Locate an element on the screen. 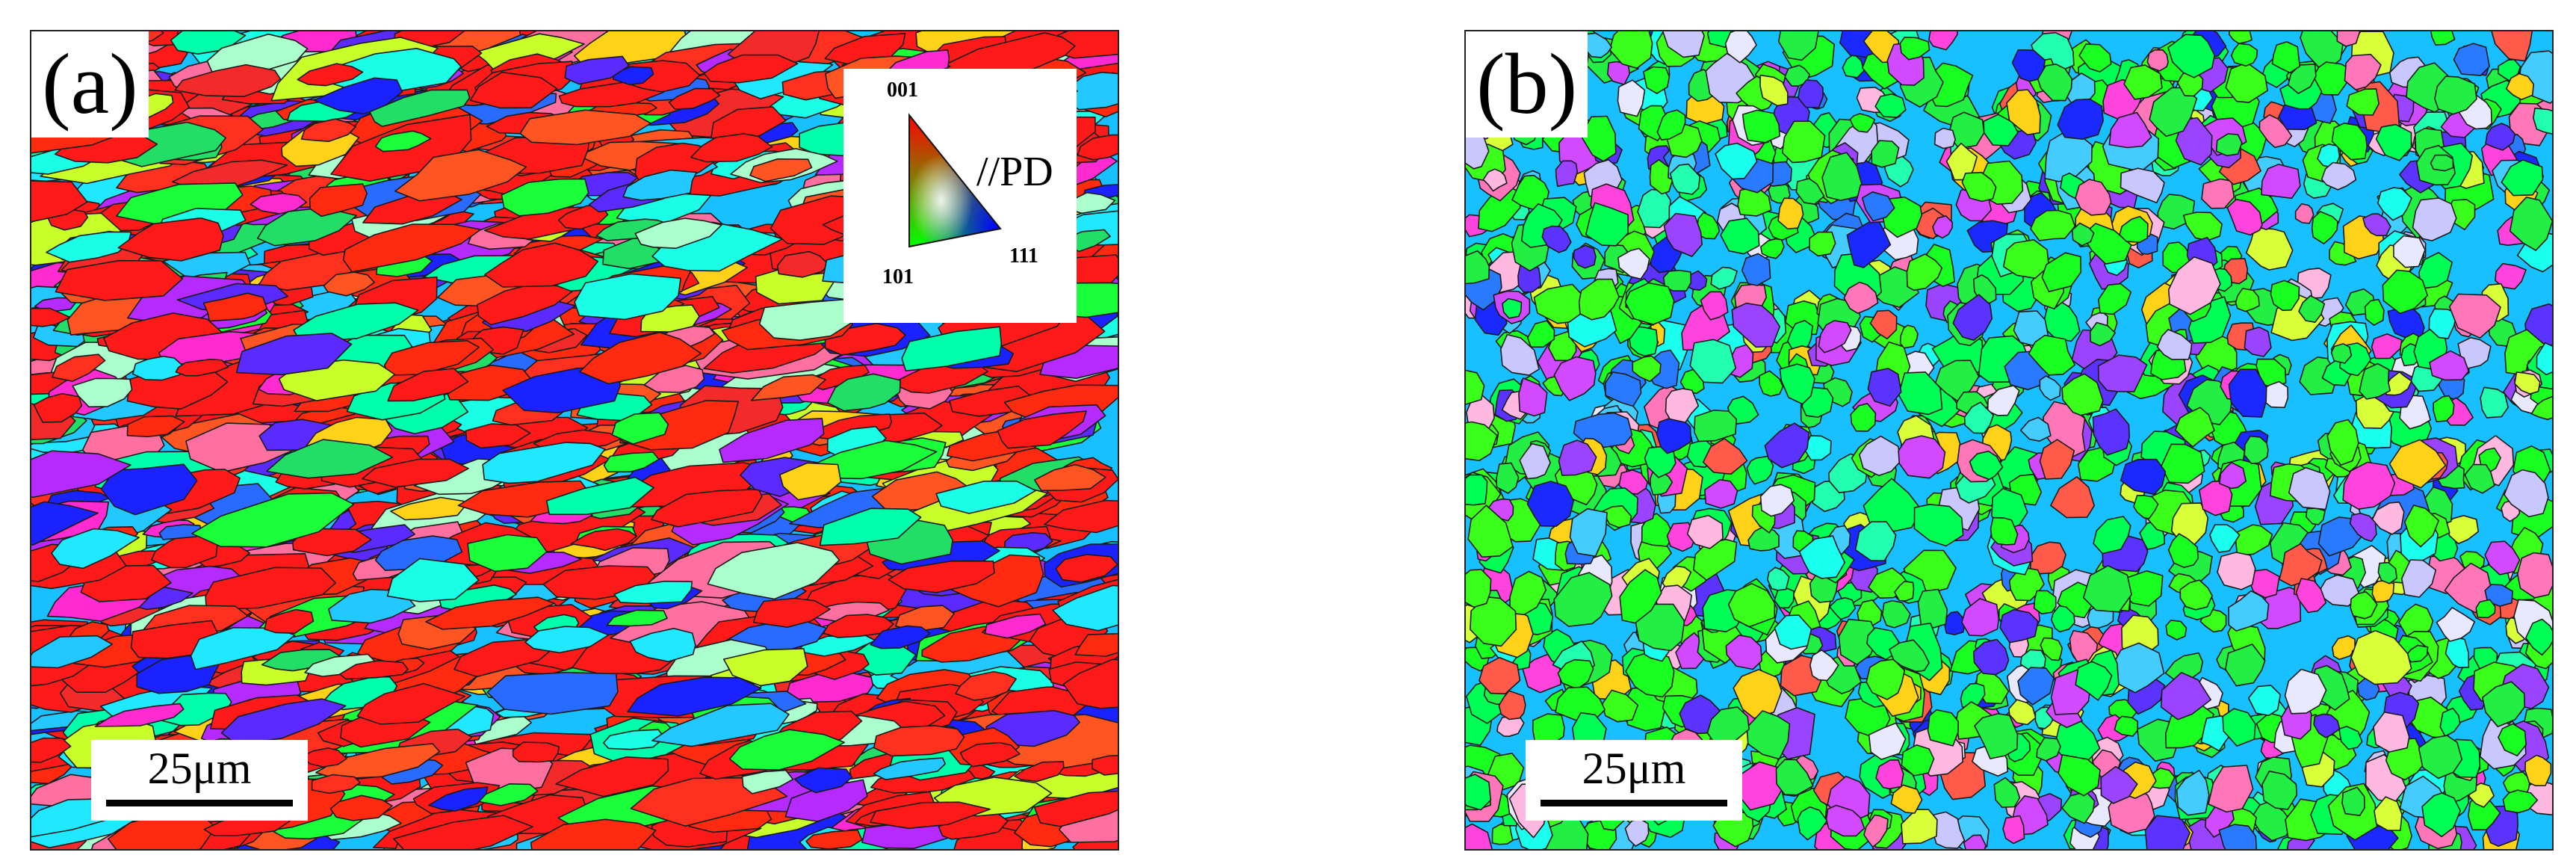 The image size is (2576, 867). legend-direction: //PD is located at coordinates (1014, 172).